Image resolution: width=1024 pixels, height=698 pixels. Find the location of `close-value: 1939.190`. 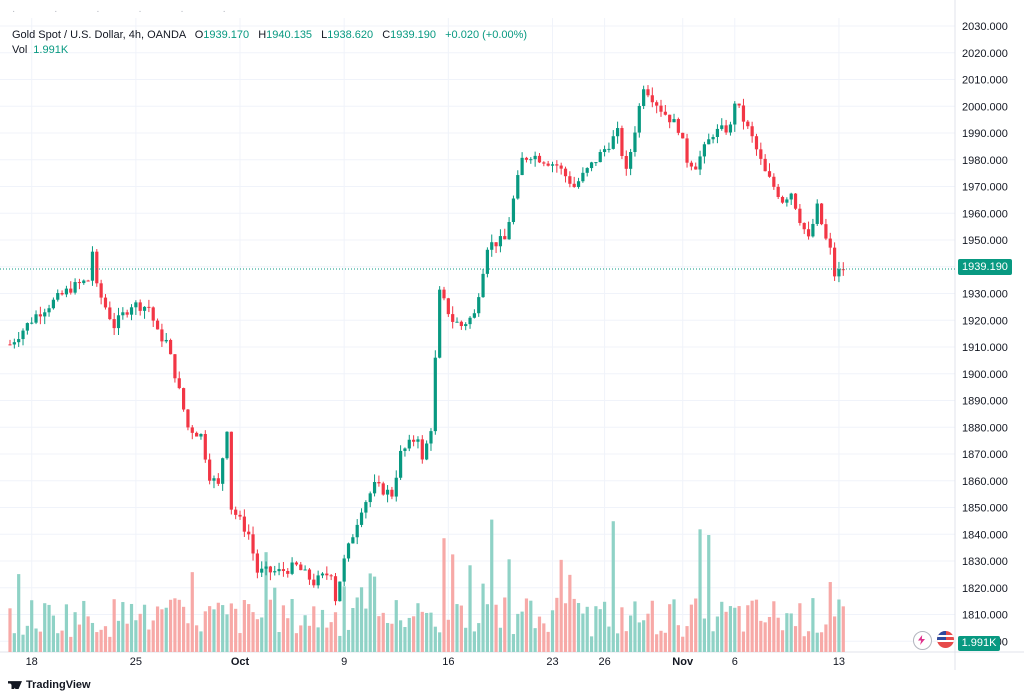

close-value: 1939.190 is located at coordinates (413, 35).